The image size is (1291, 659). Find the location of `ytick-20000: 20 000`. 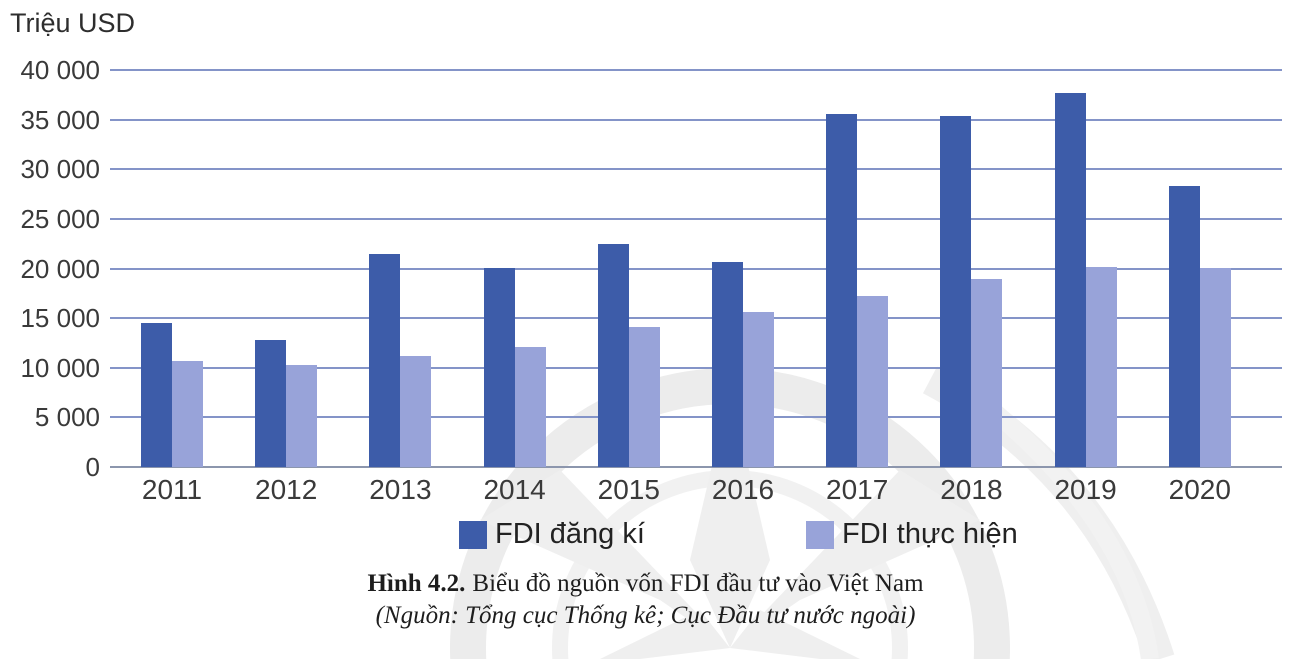

ytick-20000: 20 000 is located at coordinates (60, 268).